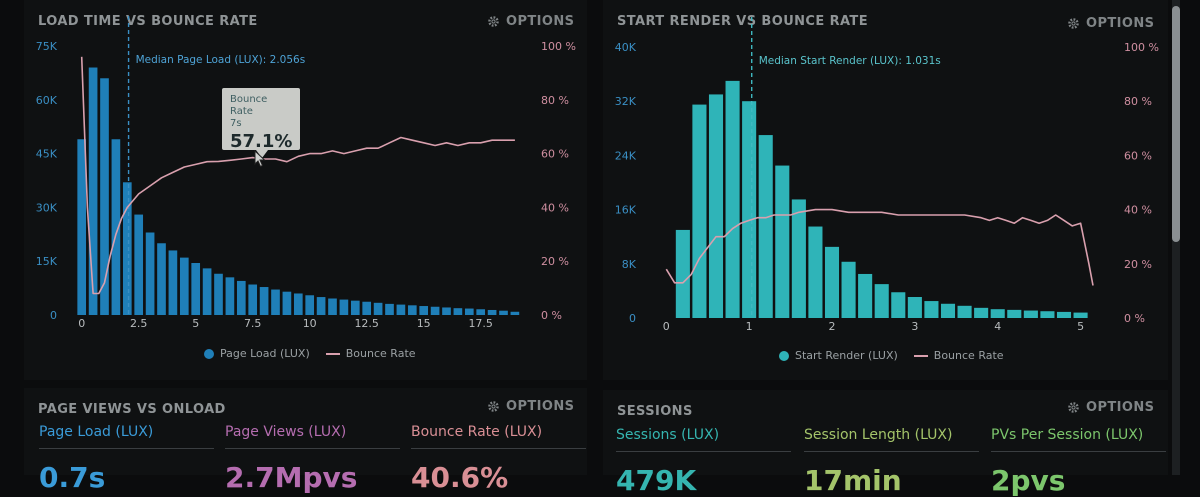 The height and width of the screenshot is (497, 1200). What do you see at coordinates (81, 323) in the screenshot?
I see `x-tick-label: 0` at bounding box center [81, 323].